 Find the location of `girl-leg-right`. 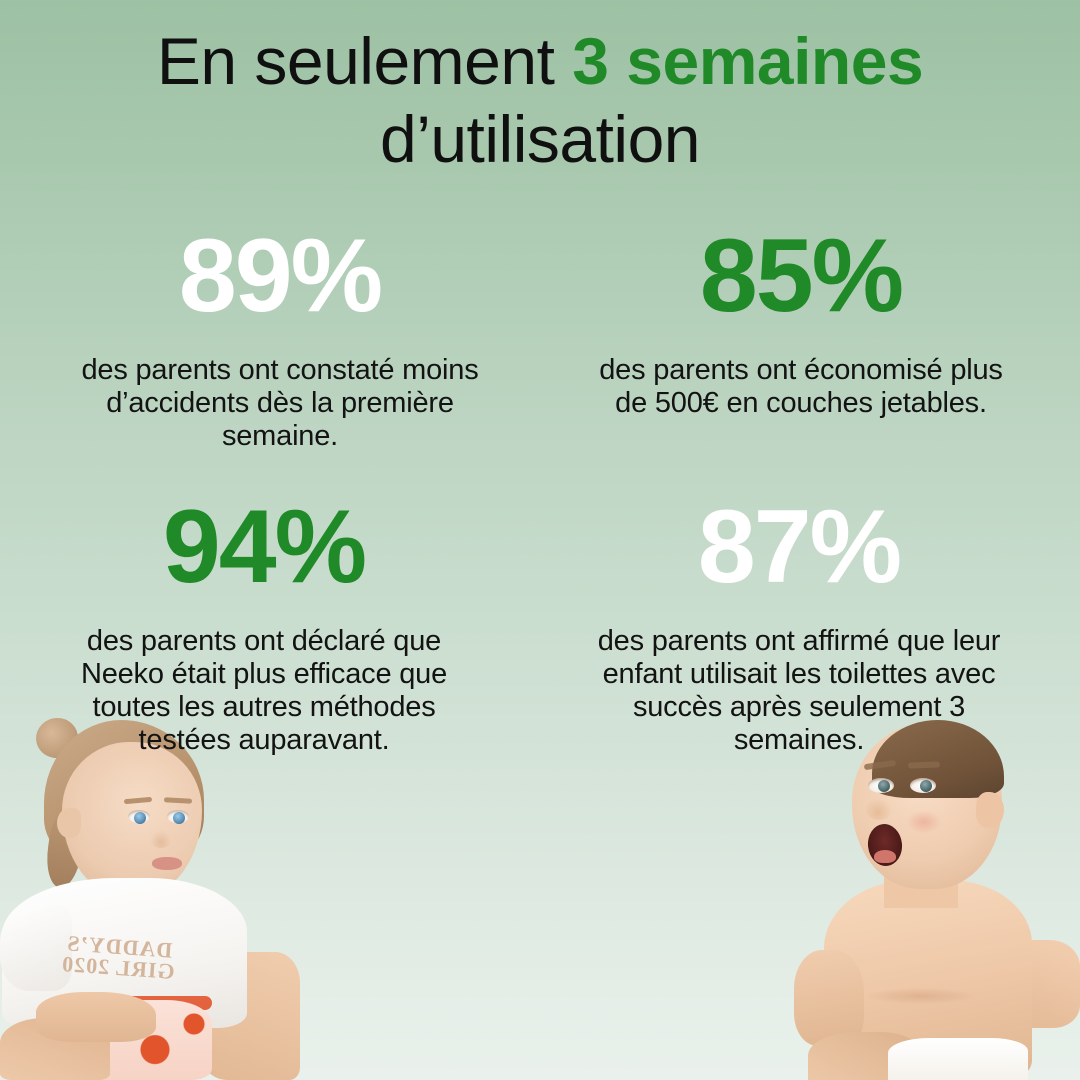

girl-leg-right is located at coordinates (248, 1016).